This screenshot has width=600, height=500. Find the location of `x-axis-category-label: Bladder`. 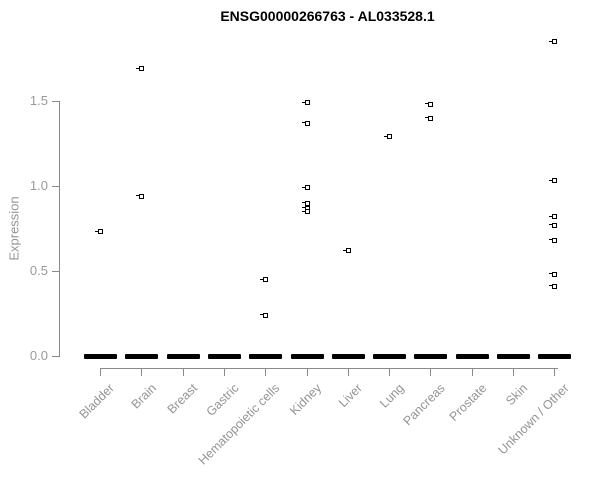

x-axis-category-label: Bladder is located at coordinates (97, 401).